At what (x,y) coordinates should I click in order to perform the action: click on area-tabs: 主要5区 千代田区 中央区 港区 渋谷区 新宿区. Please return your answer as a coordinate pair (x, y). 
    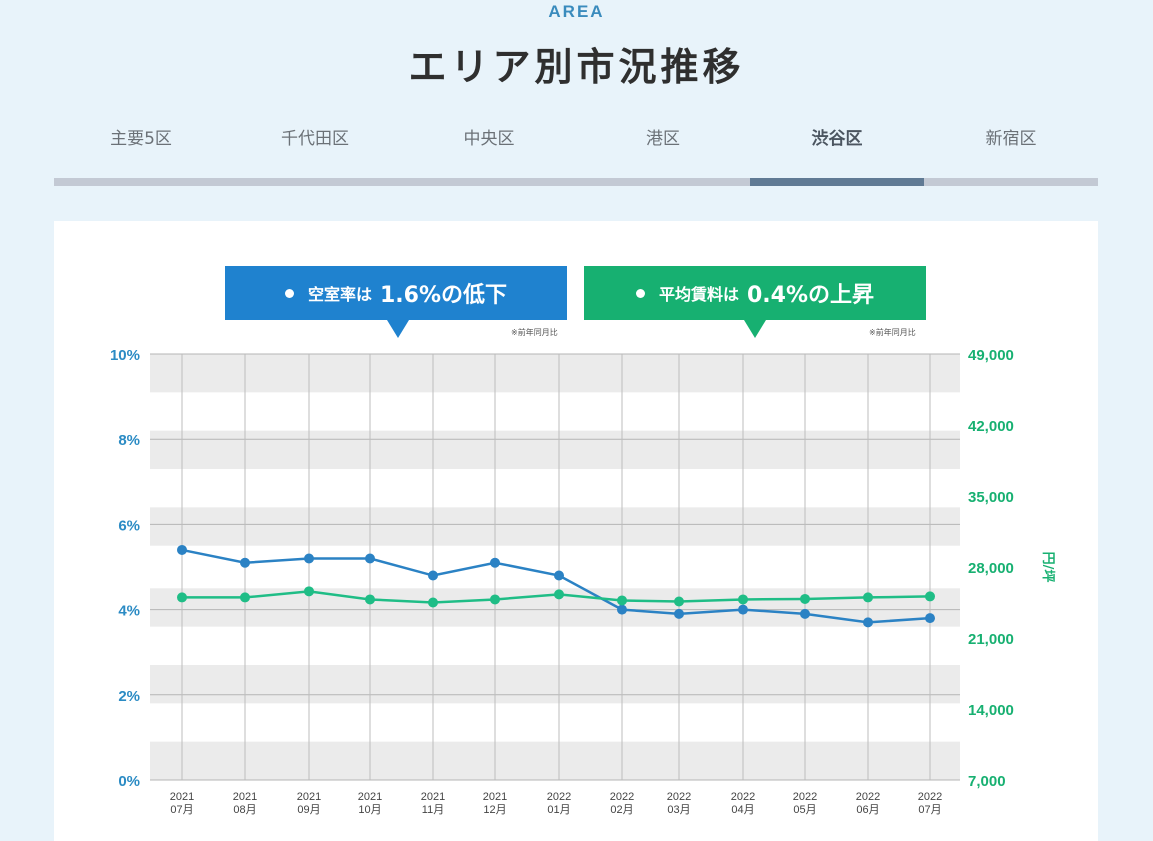
    Looking at the image, I should click on (576, 156).